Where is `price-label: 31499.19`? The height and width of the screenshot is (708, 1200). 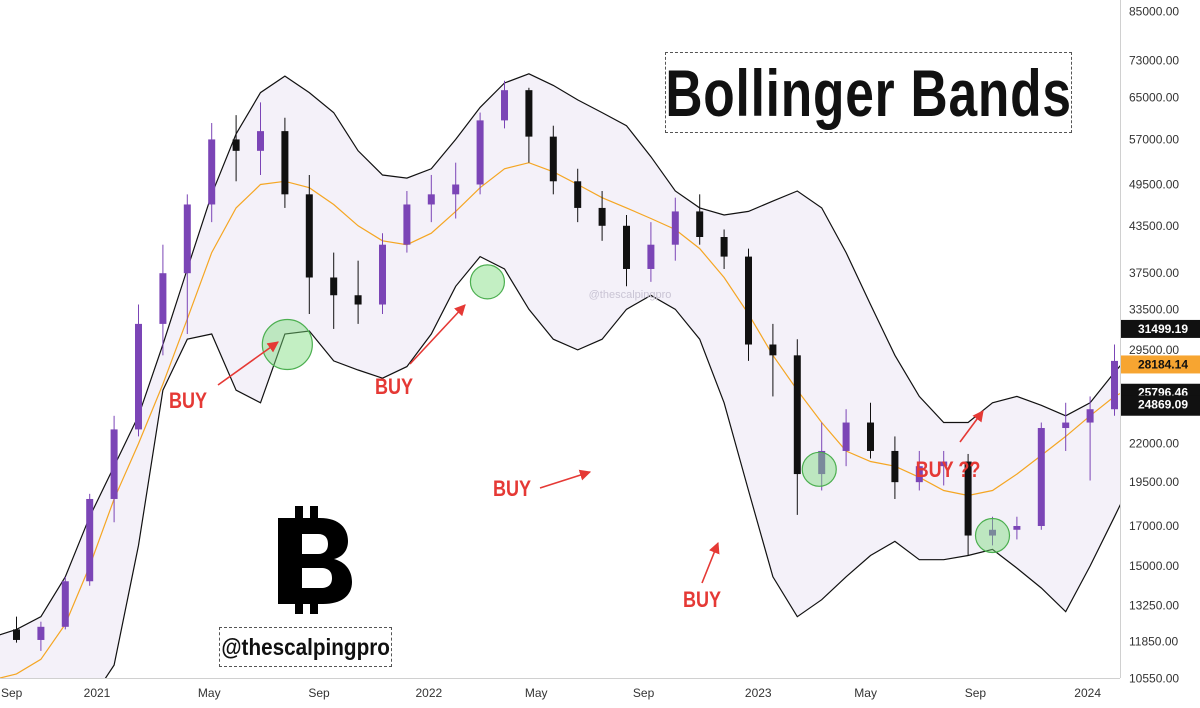
price-label: 31499.19 is located at coordinates (1160, 328).